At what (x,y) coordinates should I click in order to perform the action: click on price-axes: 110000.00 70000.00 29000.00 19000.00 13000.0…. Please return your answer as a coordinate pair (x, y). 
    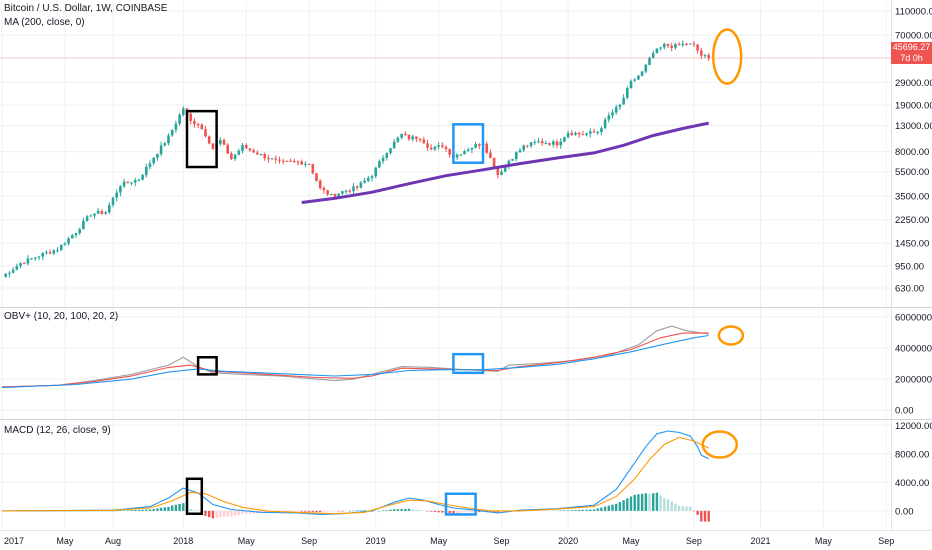
    Looking at the image, I should click on (913, 261).